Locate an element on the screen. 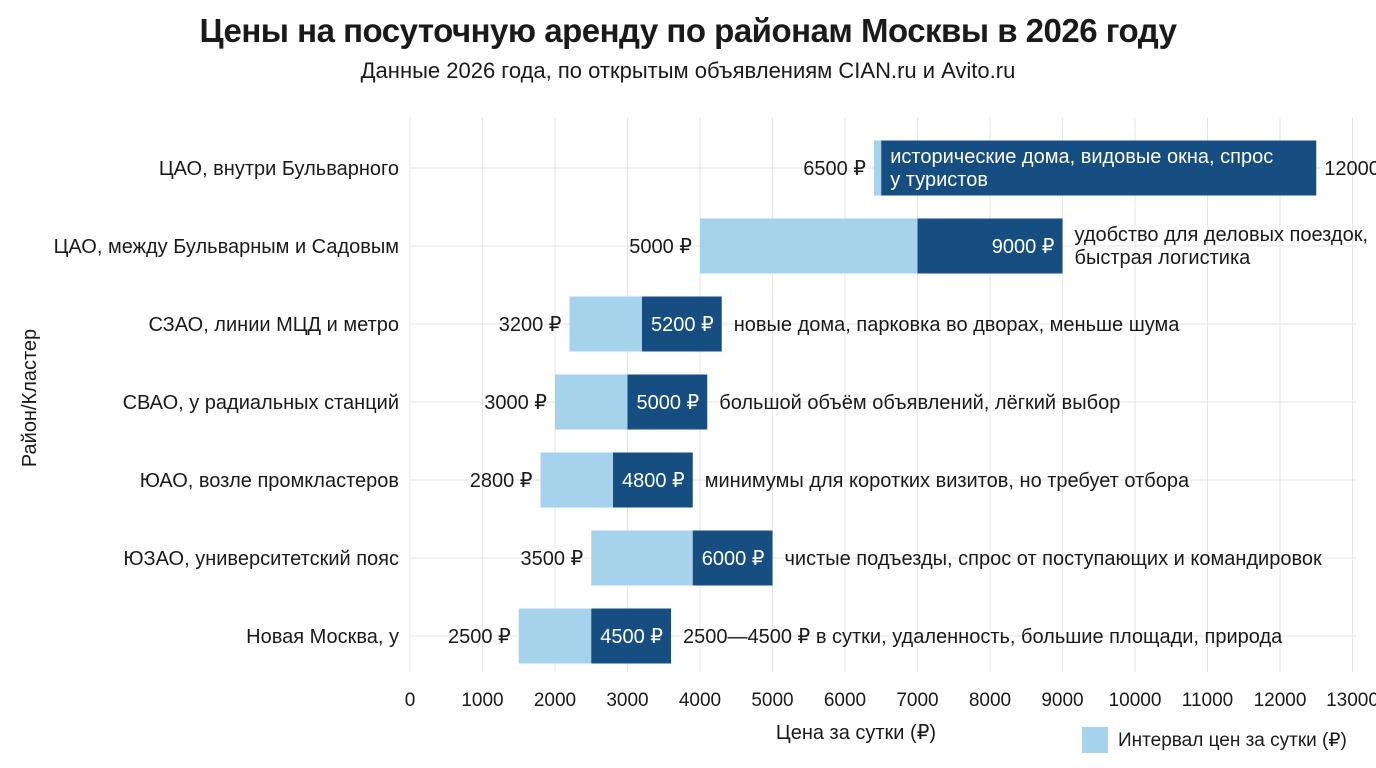 The height and width of the screenshot is (768, 1376). x-tick-label: 13000 is located at coordinates (1351, 700).